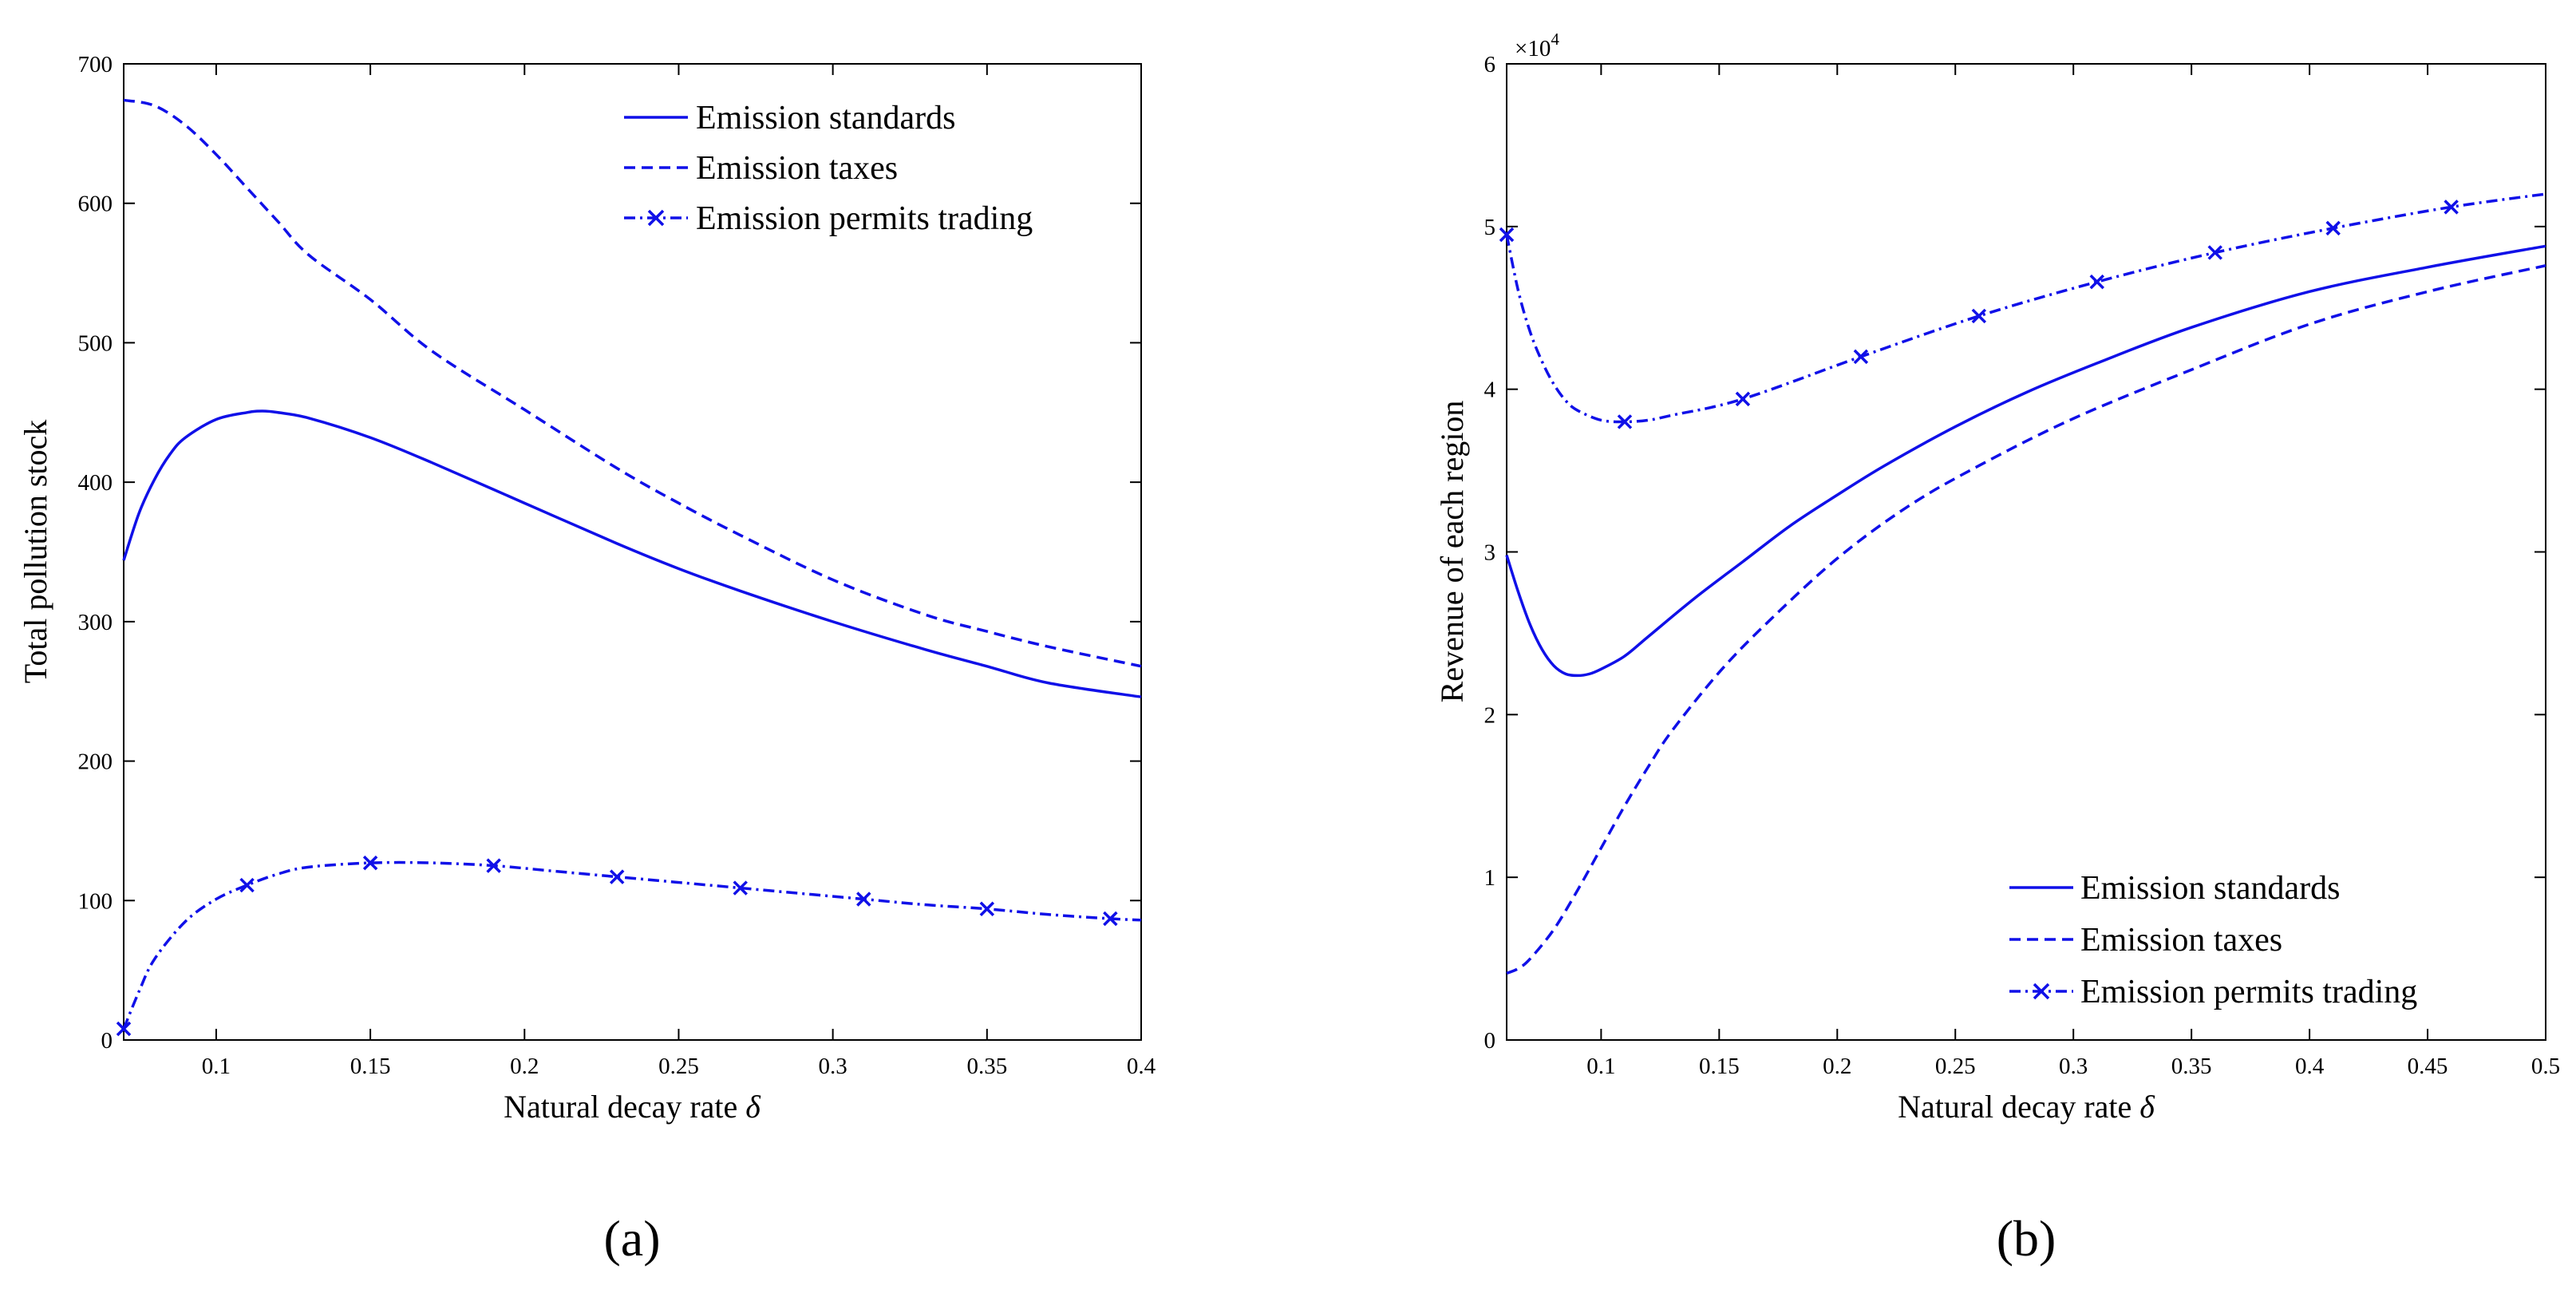  What do you see at coordinates (797, 168) in the screenshot?
I see `legend-label-taxes-a: Emission taxes` at bounding box center [797, 168].